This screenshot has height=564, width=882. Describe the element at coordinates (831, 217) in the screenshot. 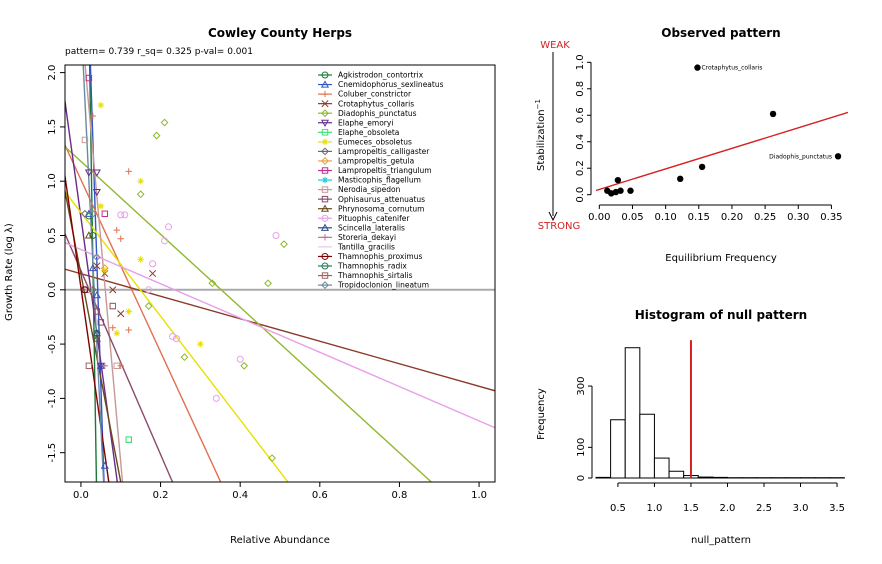

I see `observed-x-tick-label: 0.35` at that location.